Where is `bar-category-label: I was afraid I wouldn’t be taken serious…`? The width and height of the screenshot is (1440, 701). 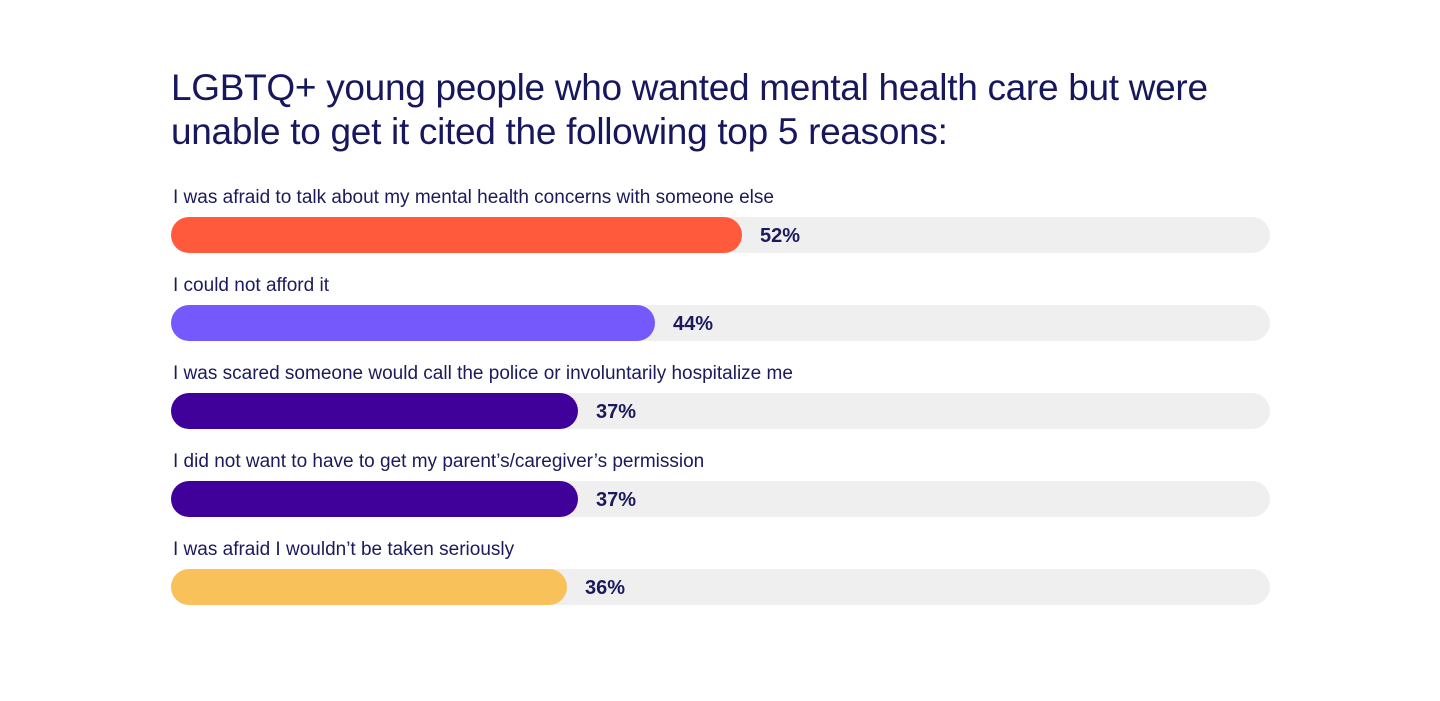
bar-category-label: I was afraid I wouldn’t be taken serious… is located at coordinates (344, 549).